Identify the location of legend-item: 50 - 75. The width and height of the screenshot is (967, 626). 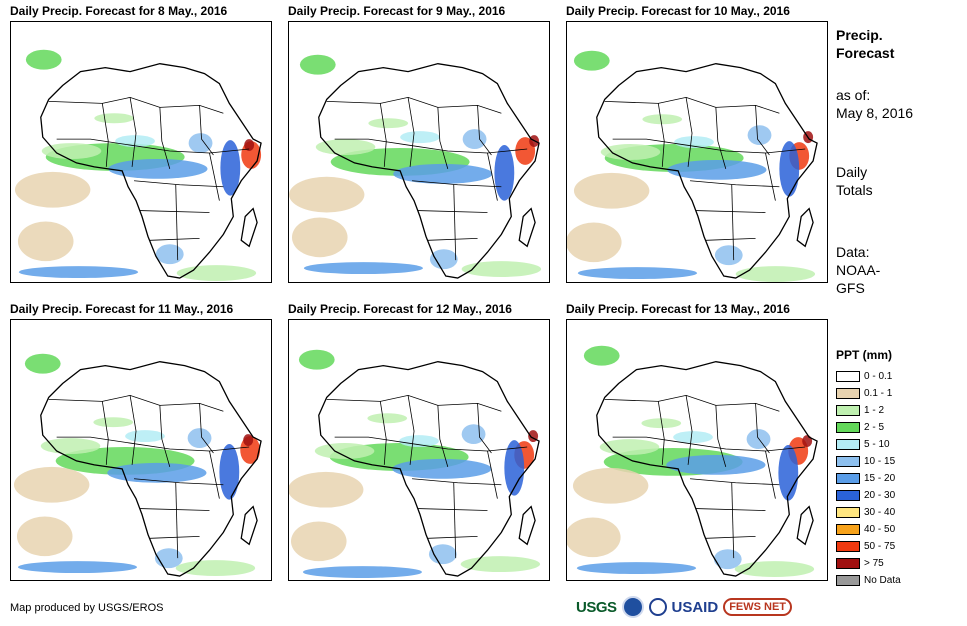
(868, 546).